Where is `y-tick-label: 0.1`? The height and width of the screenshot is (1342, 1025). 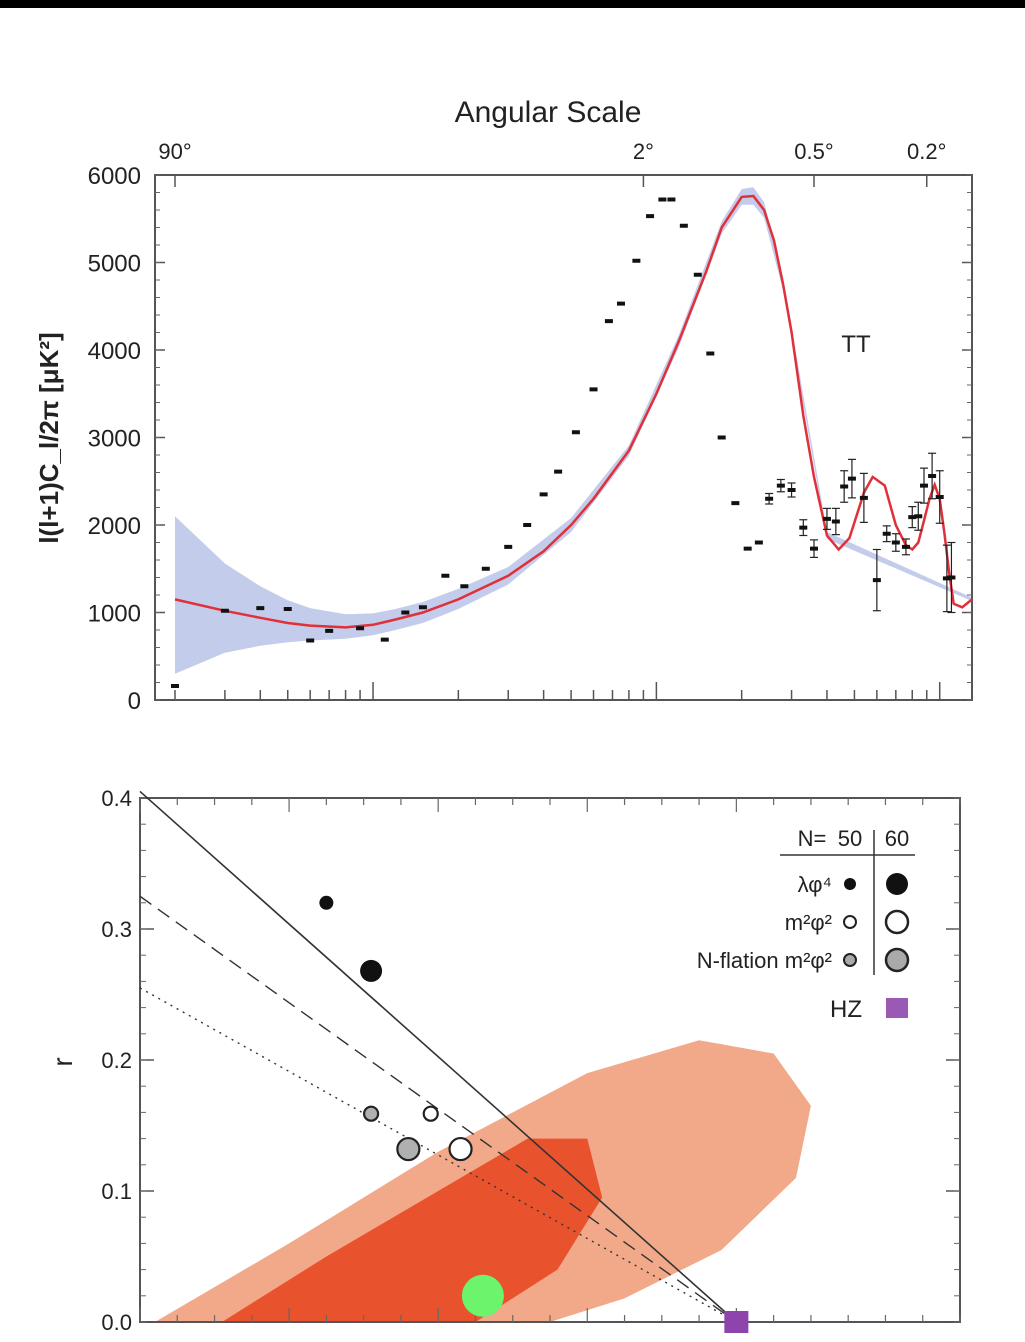 y-tick-label: 0.1 is located at coordinates (116, 1191).